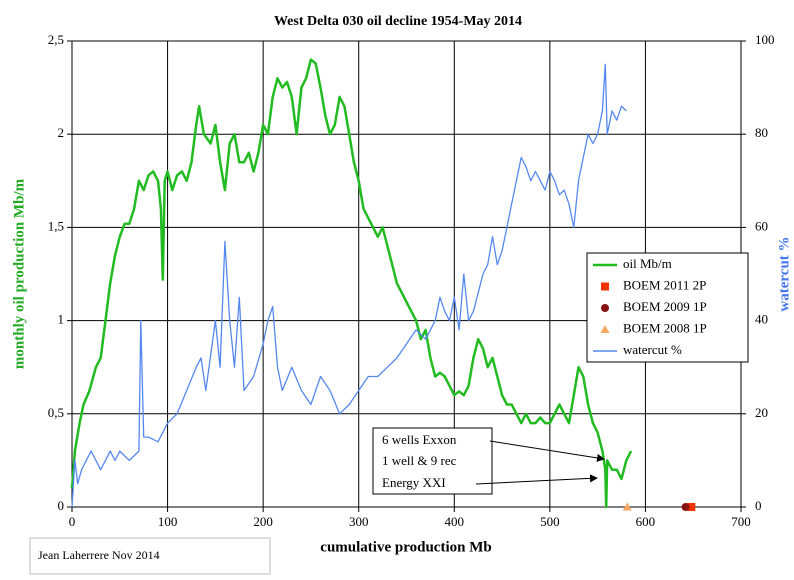 The height and width of the screenshot is (580, 794). I want to click on y2-axis-label: watercut %, so click(784, 273).